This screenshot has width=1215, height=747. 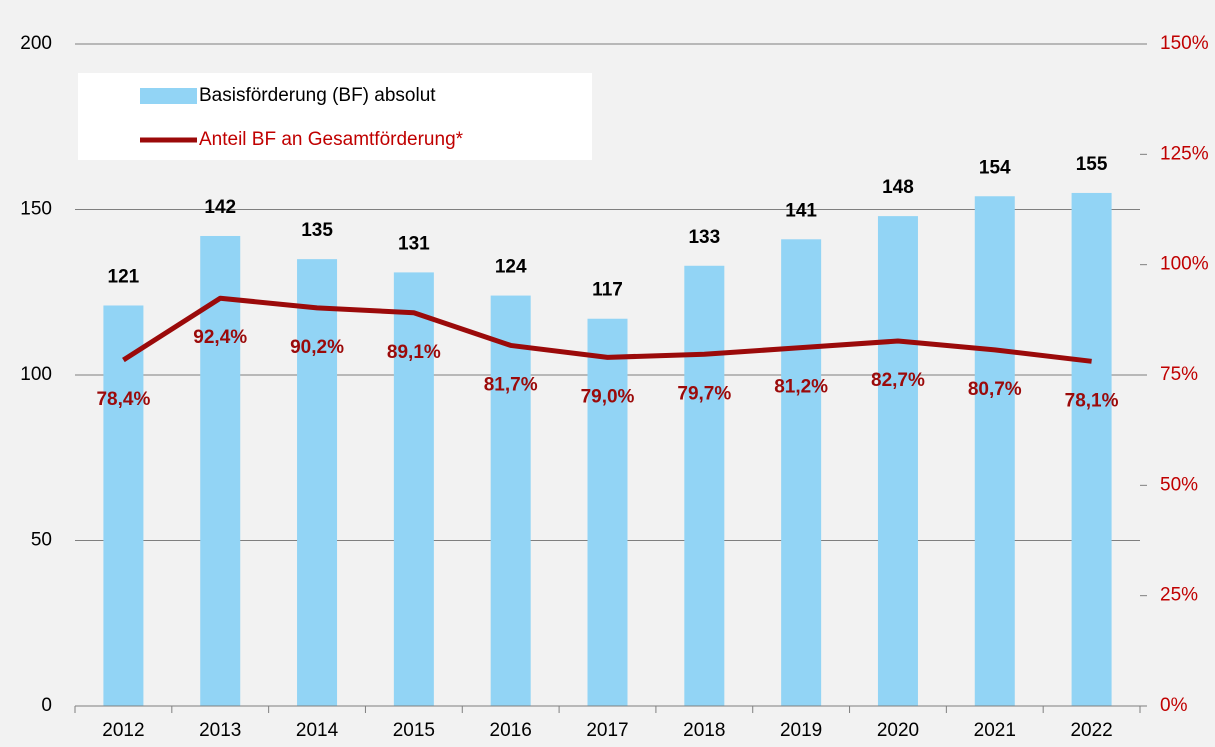 I want to click on y2-tick-label: 0%, so click(x=1174, y=705).